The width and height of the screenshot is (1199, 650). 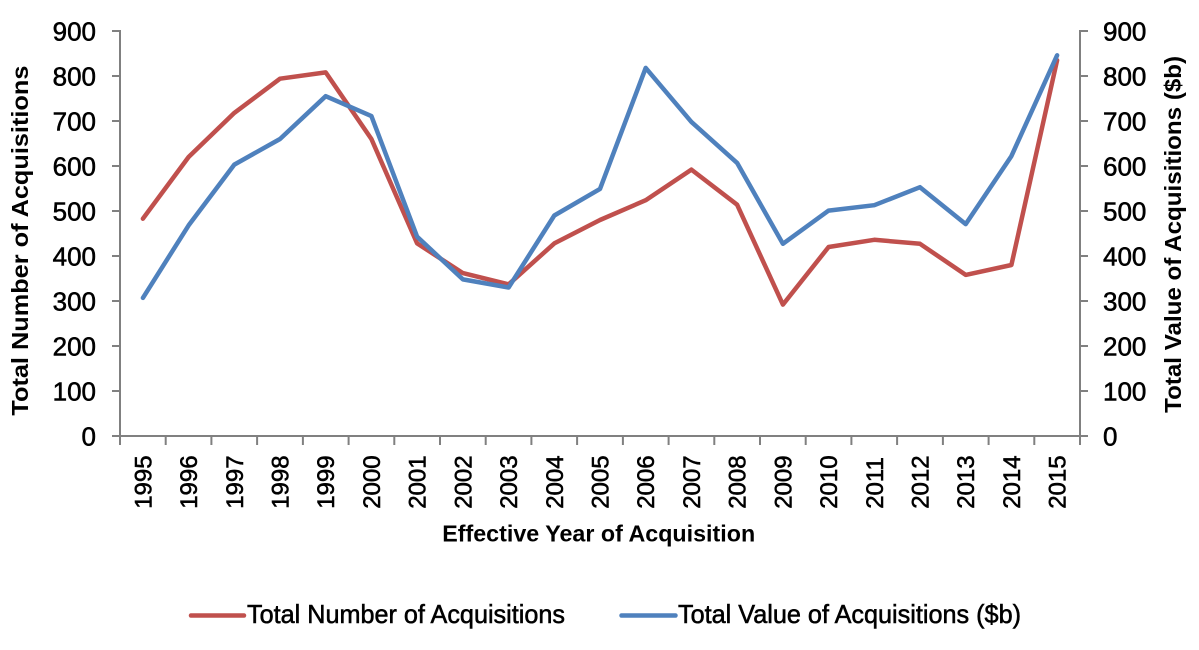 What do you see at coordinates (189, 481) in the screenshot?
I see `svg-text: 1996` at bounding box center [189, 481].